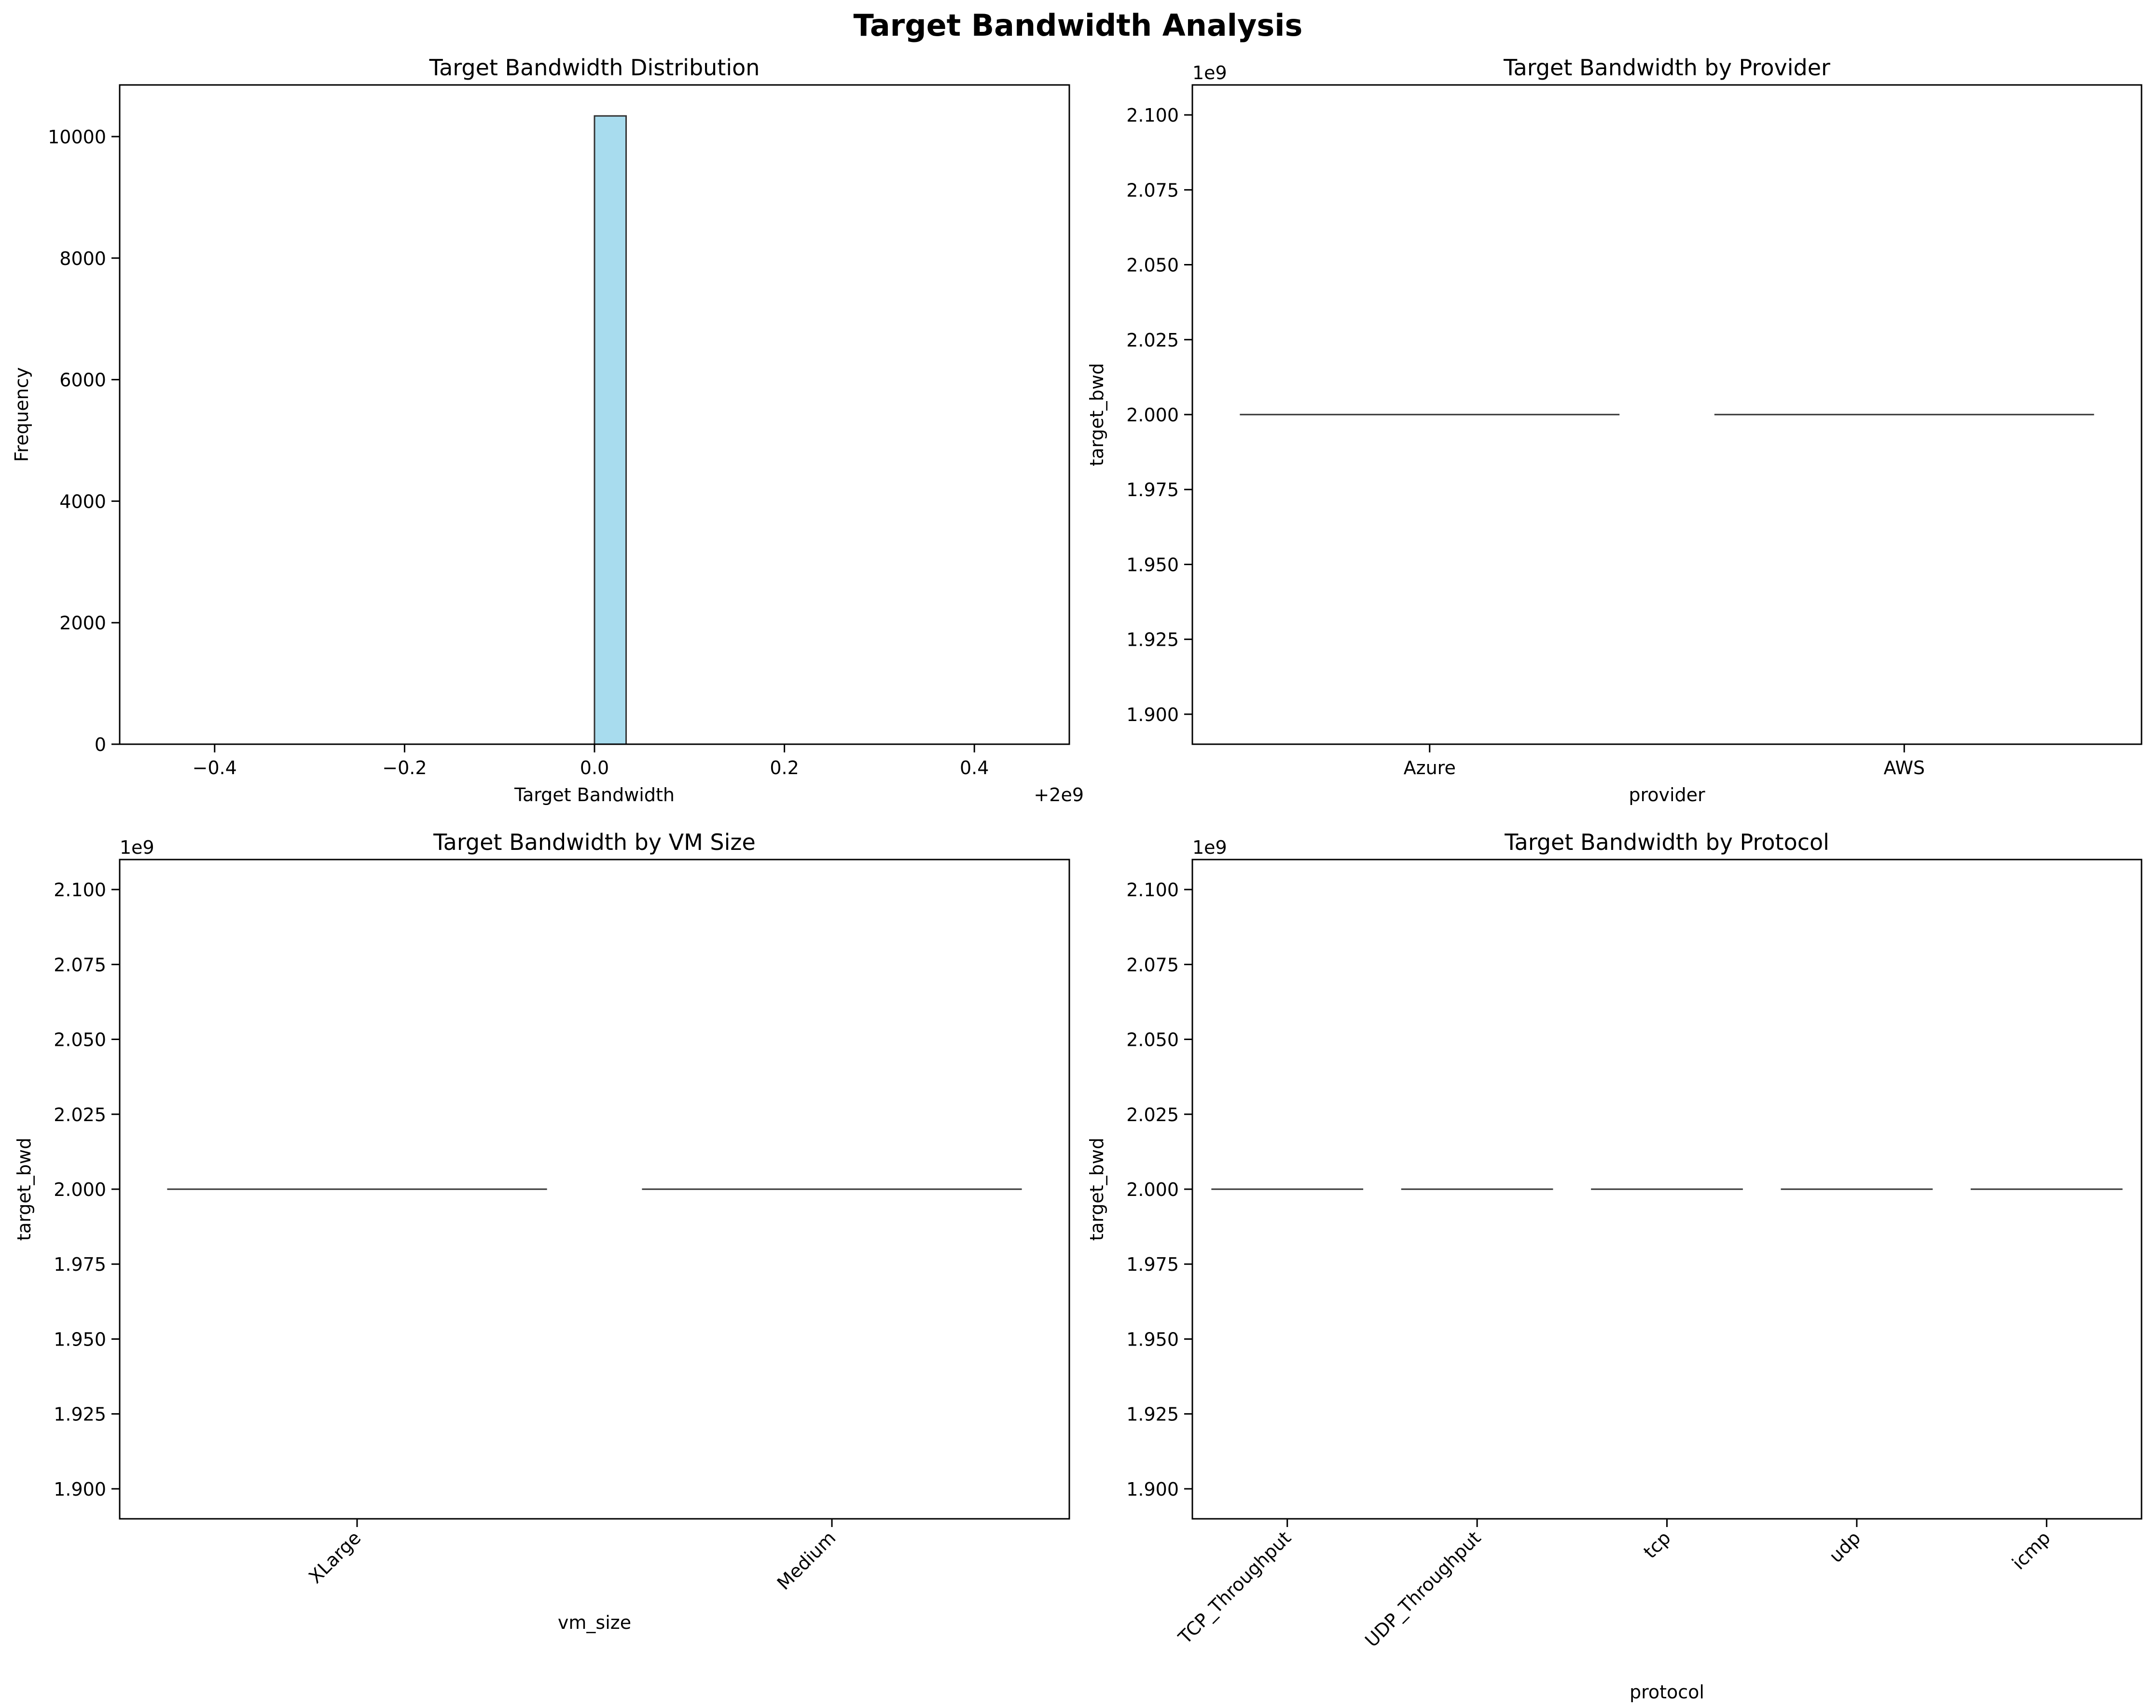  I want to click on y-tick-label: 10000, so click(77, 137).